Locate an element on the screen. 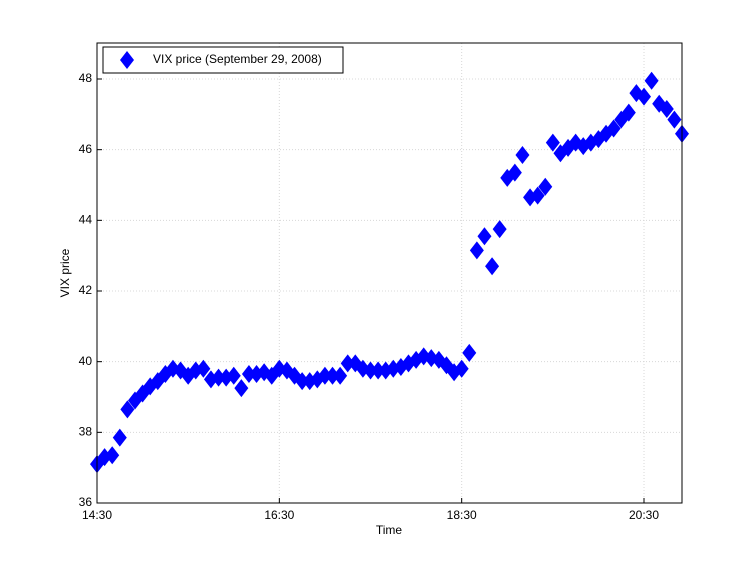 Image resolution: width=754 pixels, height=566 pixels. y-tick-label: 38 is located at coordinates (86, 432).